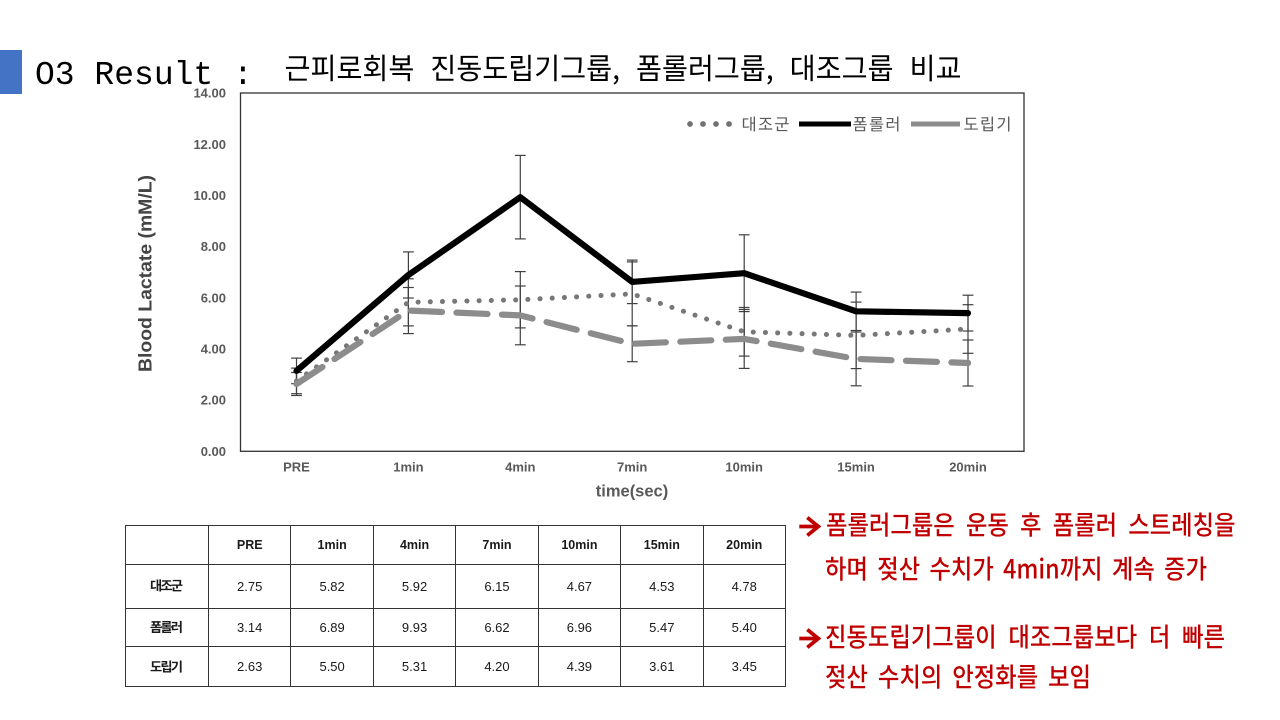  Describe the element at coordinates (209, 144) in the screenshot. I see `svg-text: 12.00` at that location.